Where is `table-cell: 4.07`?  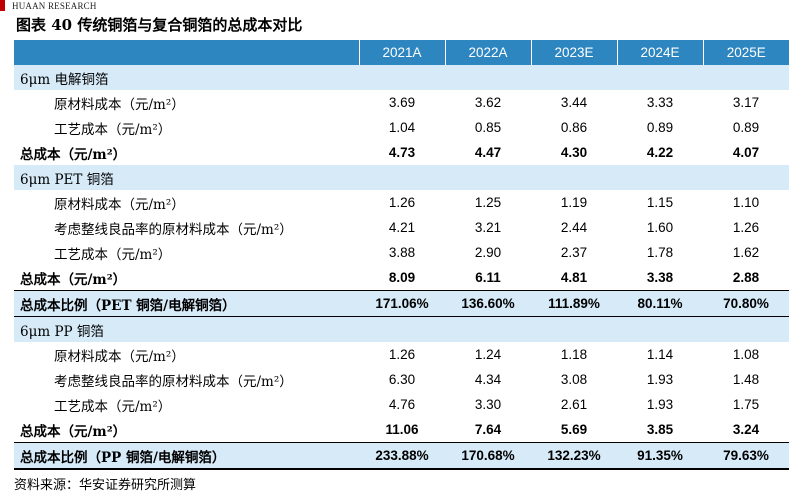
table-cell: 4.07 is located at coordinates (746, 152).